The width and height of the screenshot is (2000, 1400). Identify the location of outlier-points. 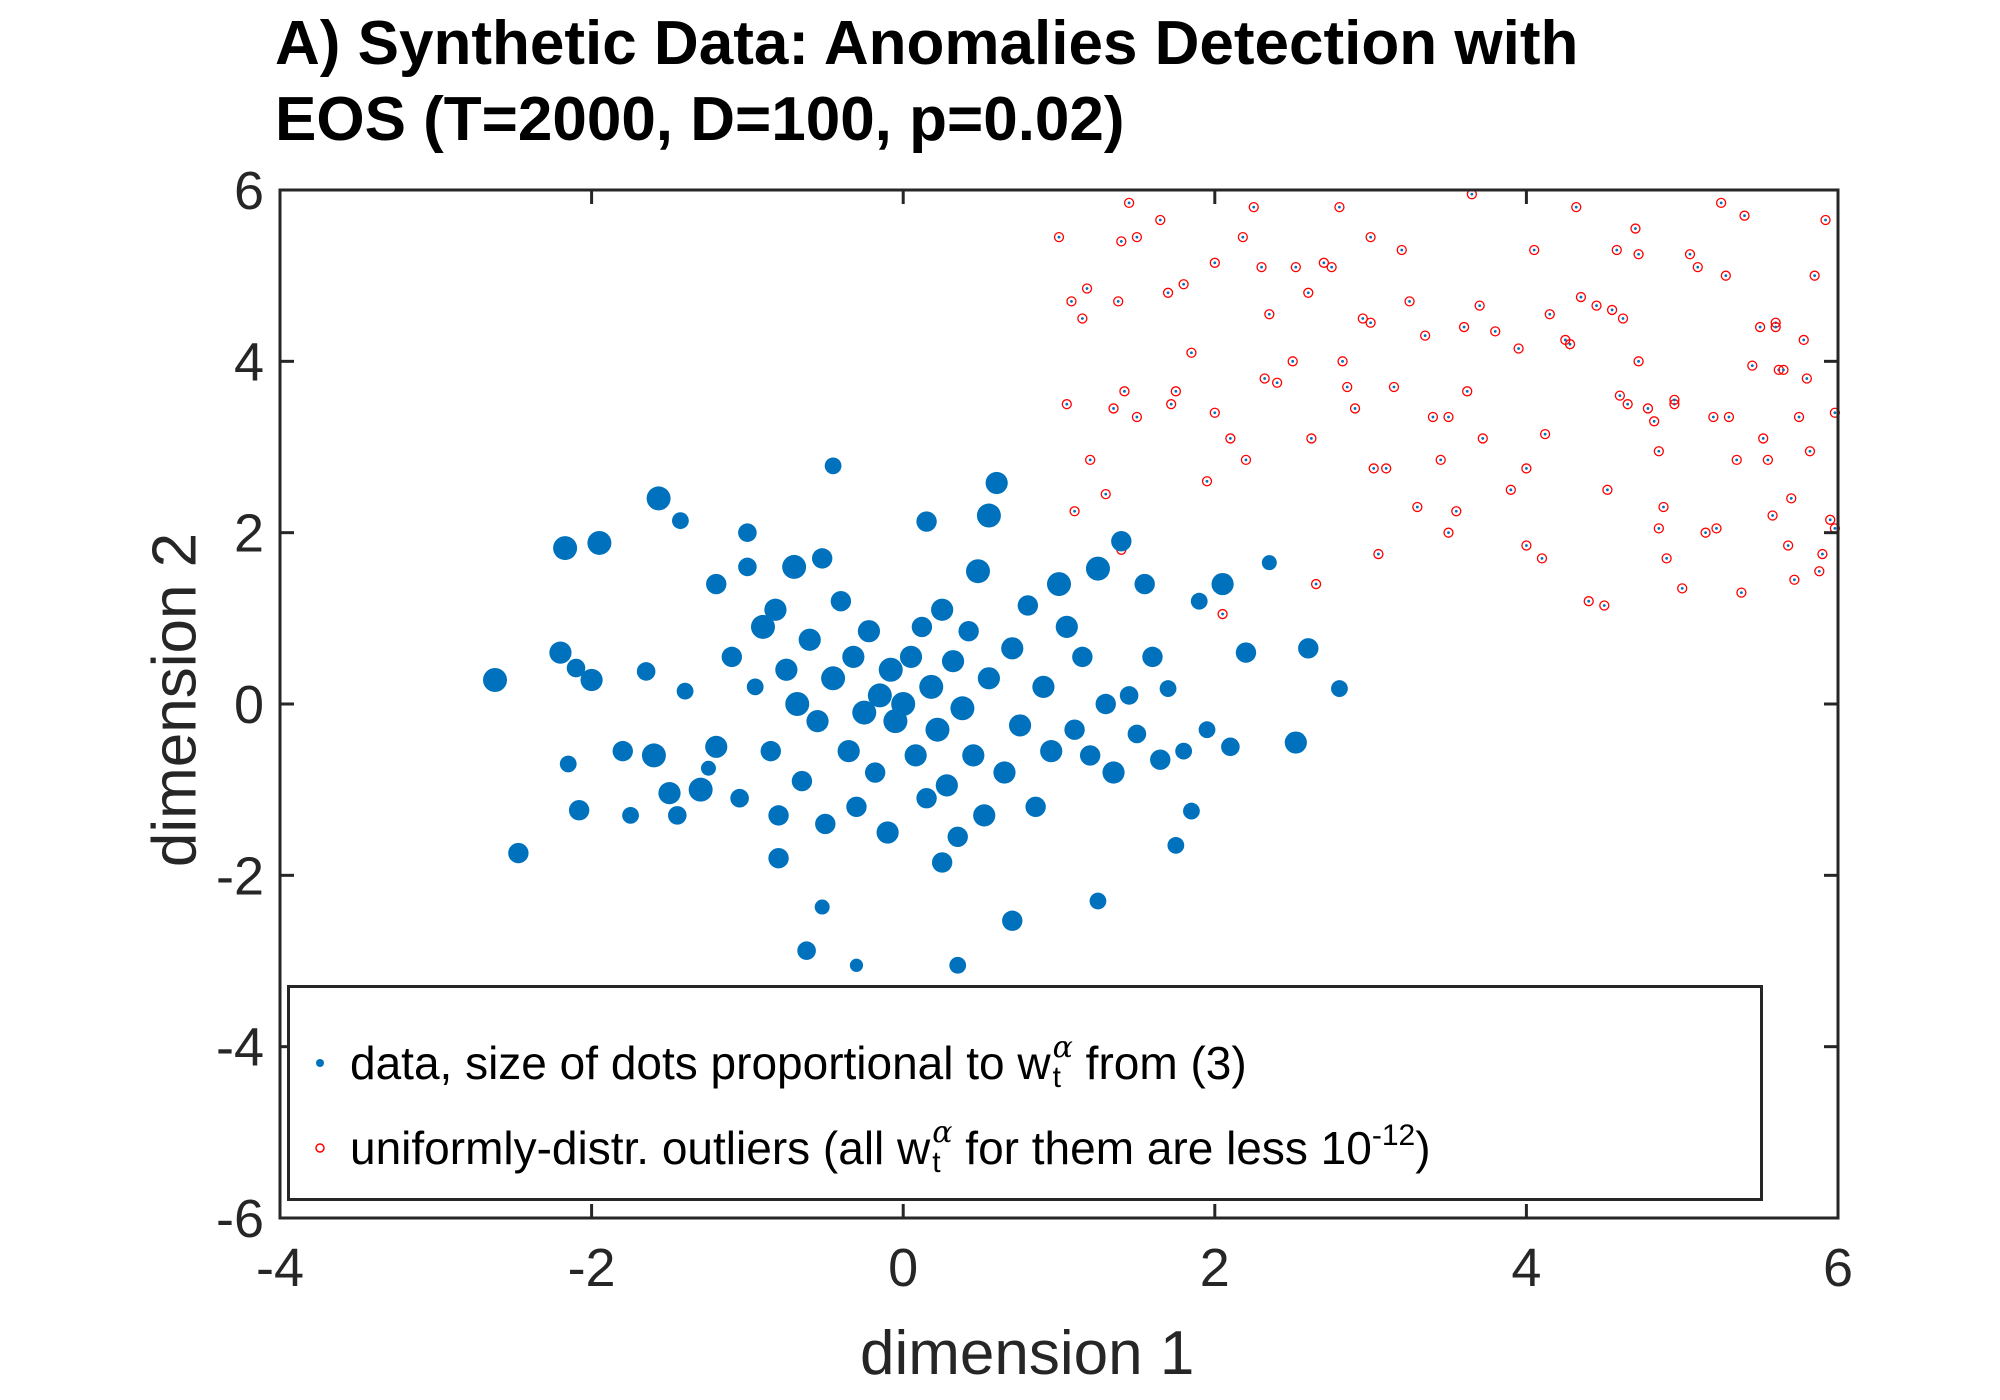
(1447, 404).